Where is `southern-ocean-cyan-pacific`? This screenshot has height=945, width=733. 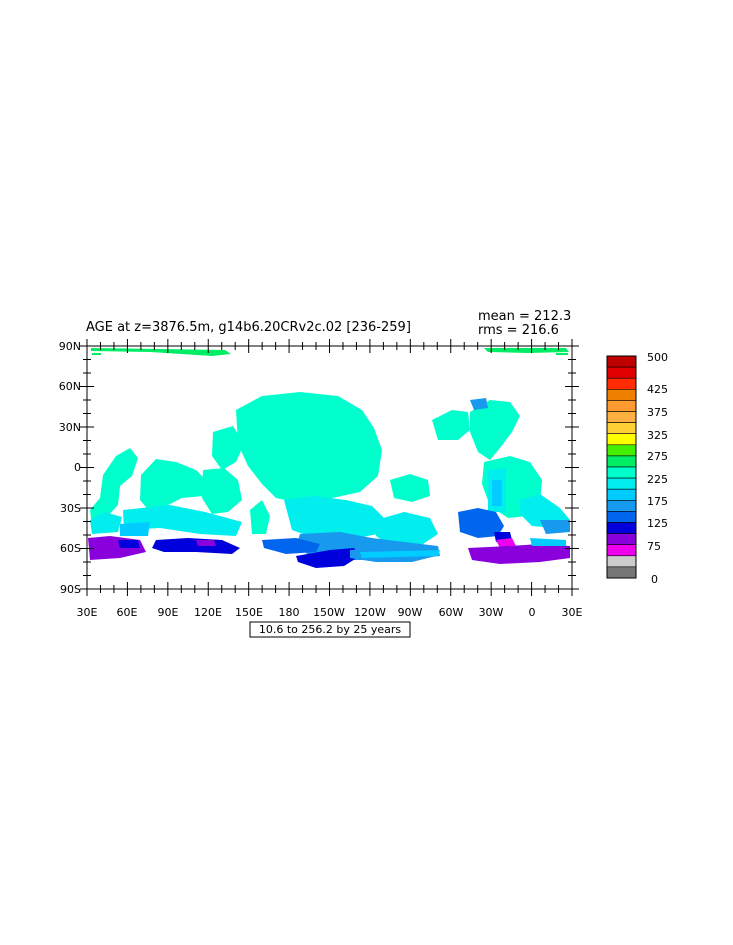 southern-ocean-cyan-pacific is located at coordinates (400, 554).